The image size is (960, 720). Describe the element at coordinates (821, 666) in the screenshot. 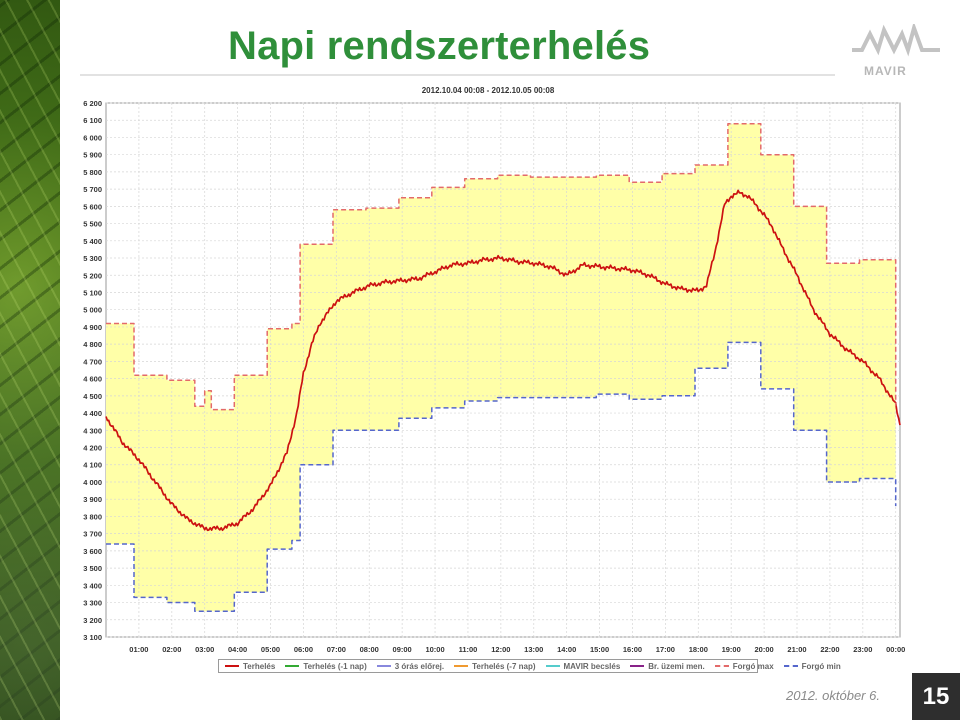

I see `legend-label: Forgó min` at that location.